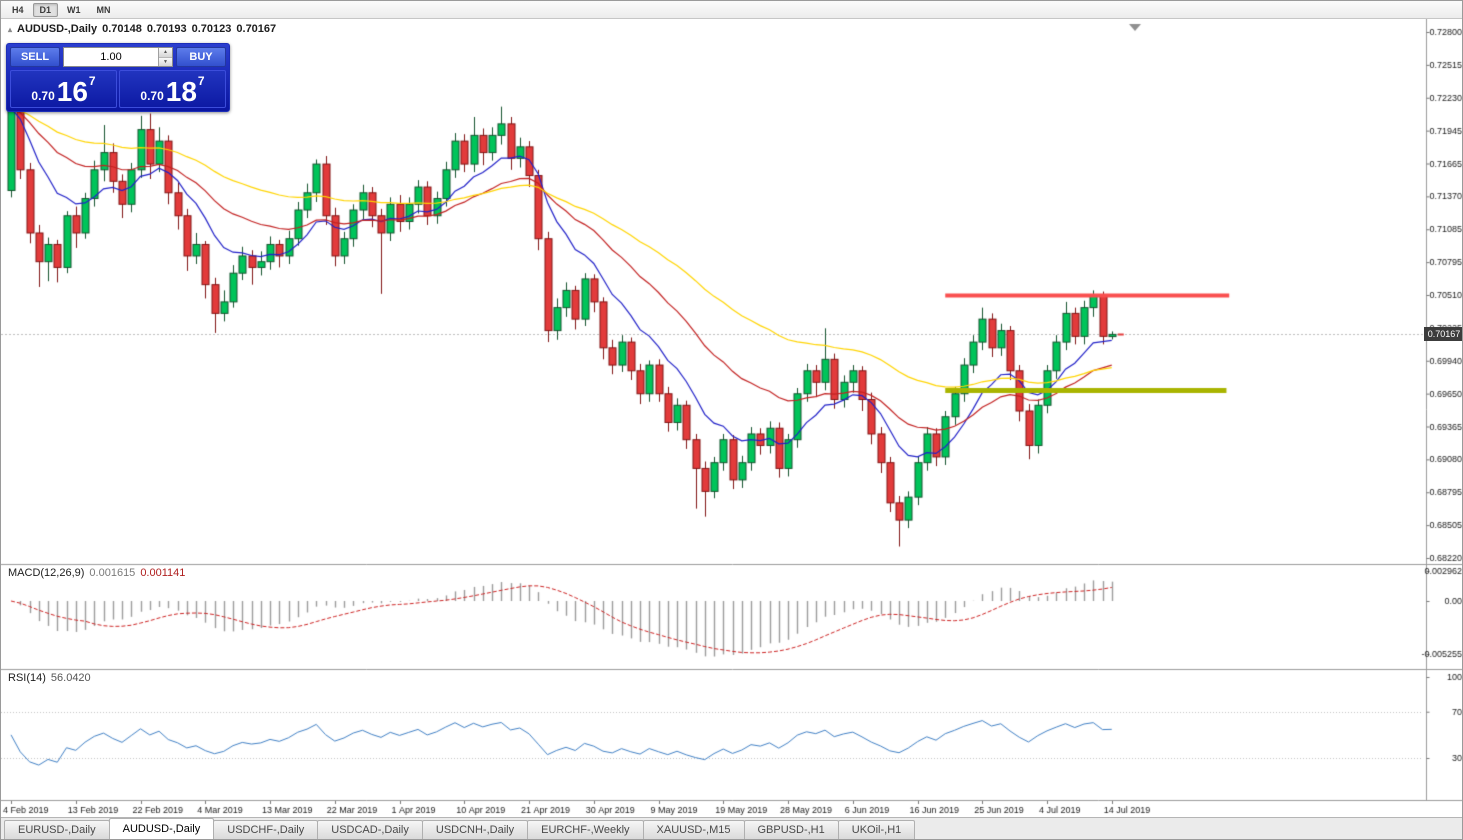 Image resolution: width=1463 pixels, height=840 pixels. Describe the element at coordinates (165, 61) in the screenshot. I see `volume-down-button: ▼` at that location.